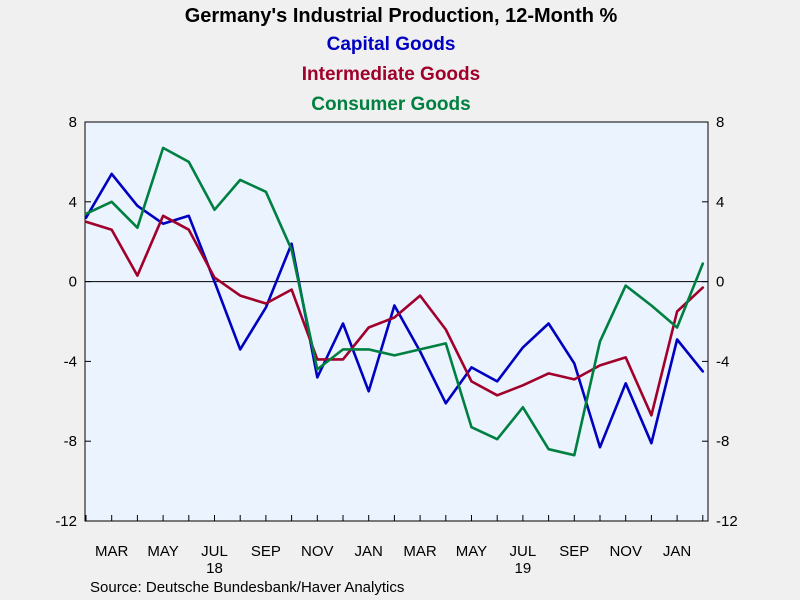 Image resolution: width=800 pixels, height=600 pixels. I want to click on y-tick-label-left: 4, so click(73, 202).